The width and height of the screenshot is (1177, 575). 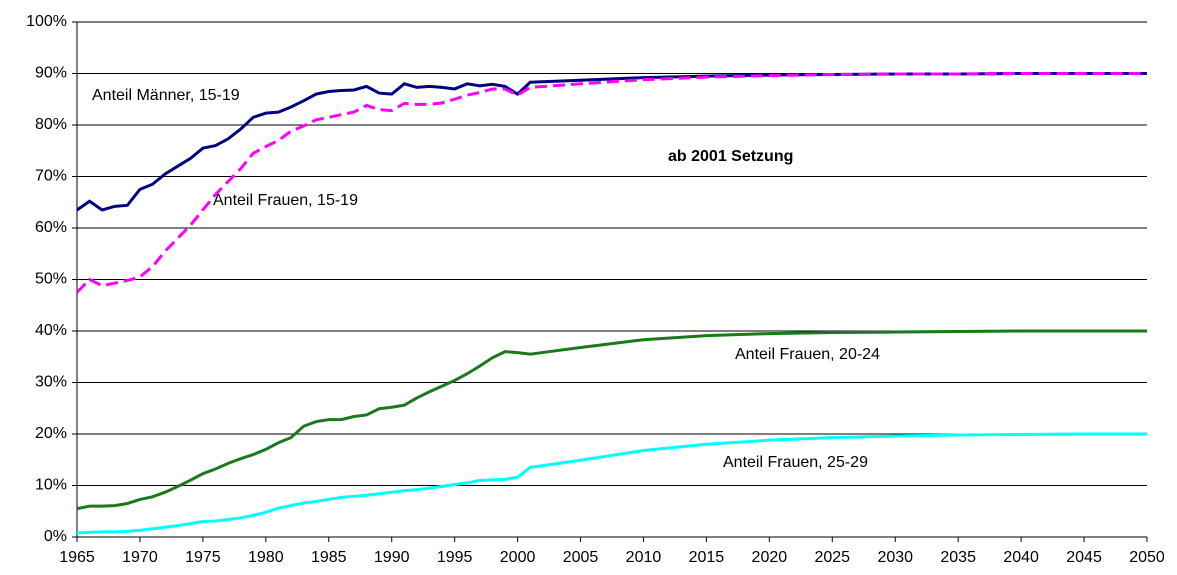 What do you see at coordinates (46, 21) in the screenshot?
I see `y-tick-label: 100%` at bounding box center [46, 21].